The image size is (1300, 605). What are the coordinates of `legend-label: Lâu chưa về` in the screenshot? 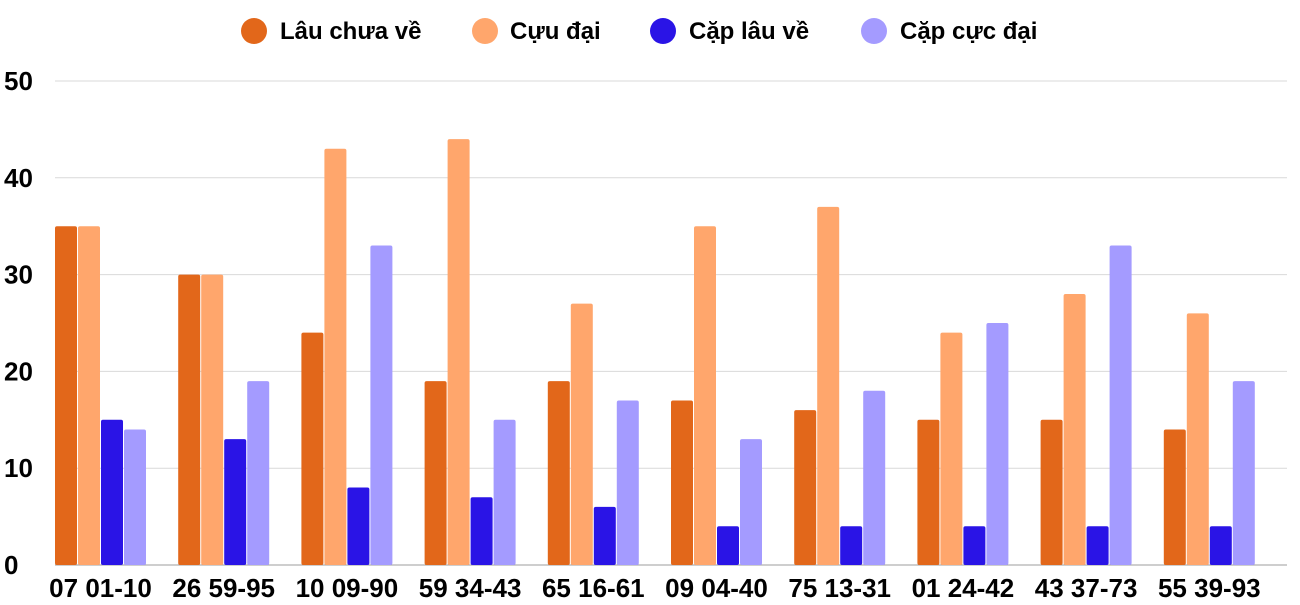 It's located at (350, 31).